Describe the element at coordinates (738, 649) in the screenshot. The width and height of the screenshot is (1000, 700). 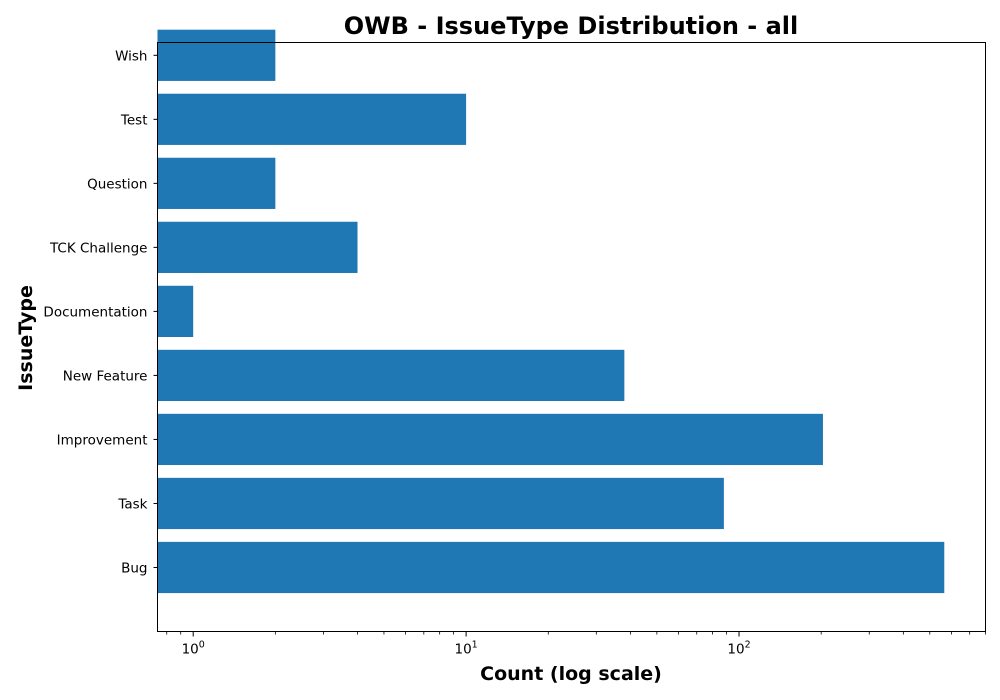
I see `x-tick-label: 10²` at that location.